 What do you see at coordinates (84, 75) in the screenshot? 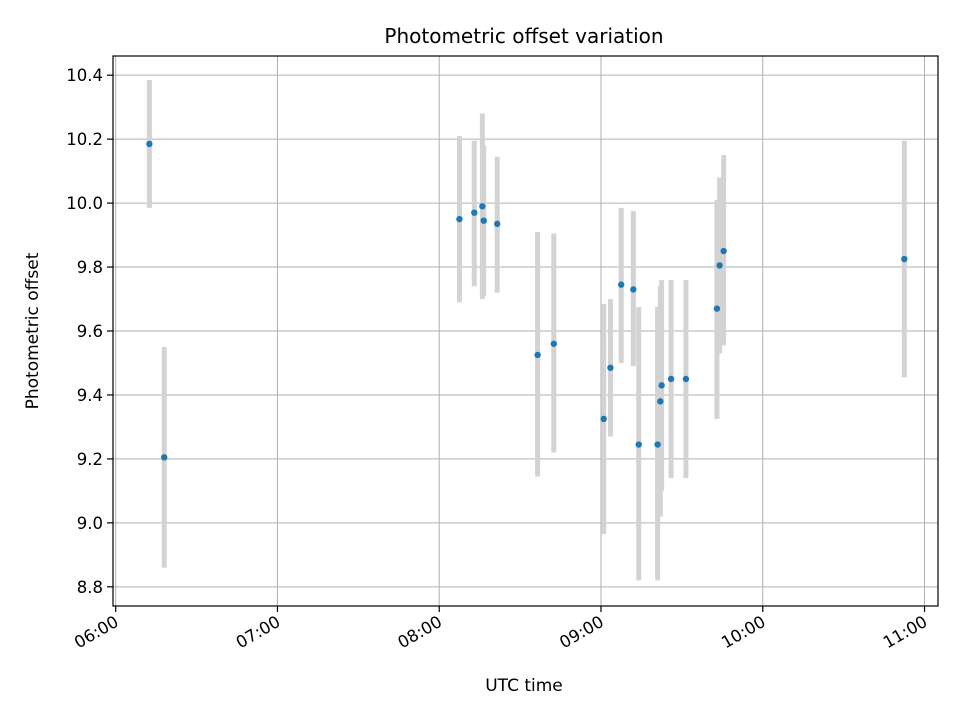
I see `y-tick-label: 10.4` at bounding box center [84, 75].